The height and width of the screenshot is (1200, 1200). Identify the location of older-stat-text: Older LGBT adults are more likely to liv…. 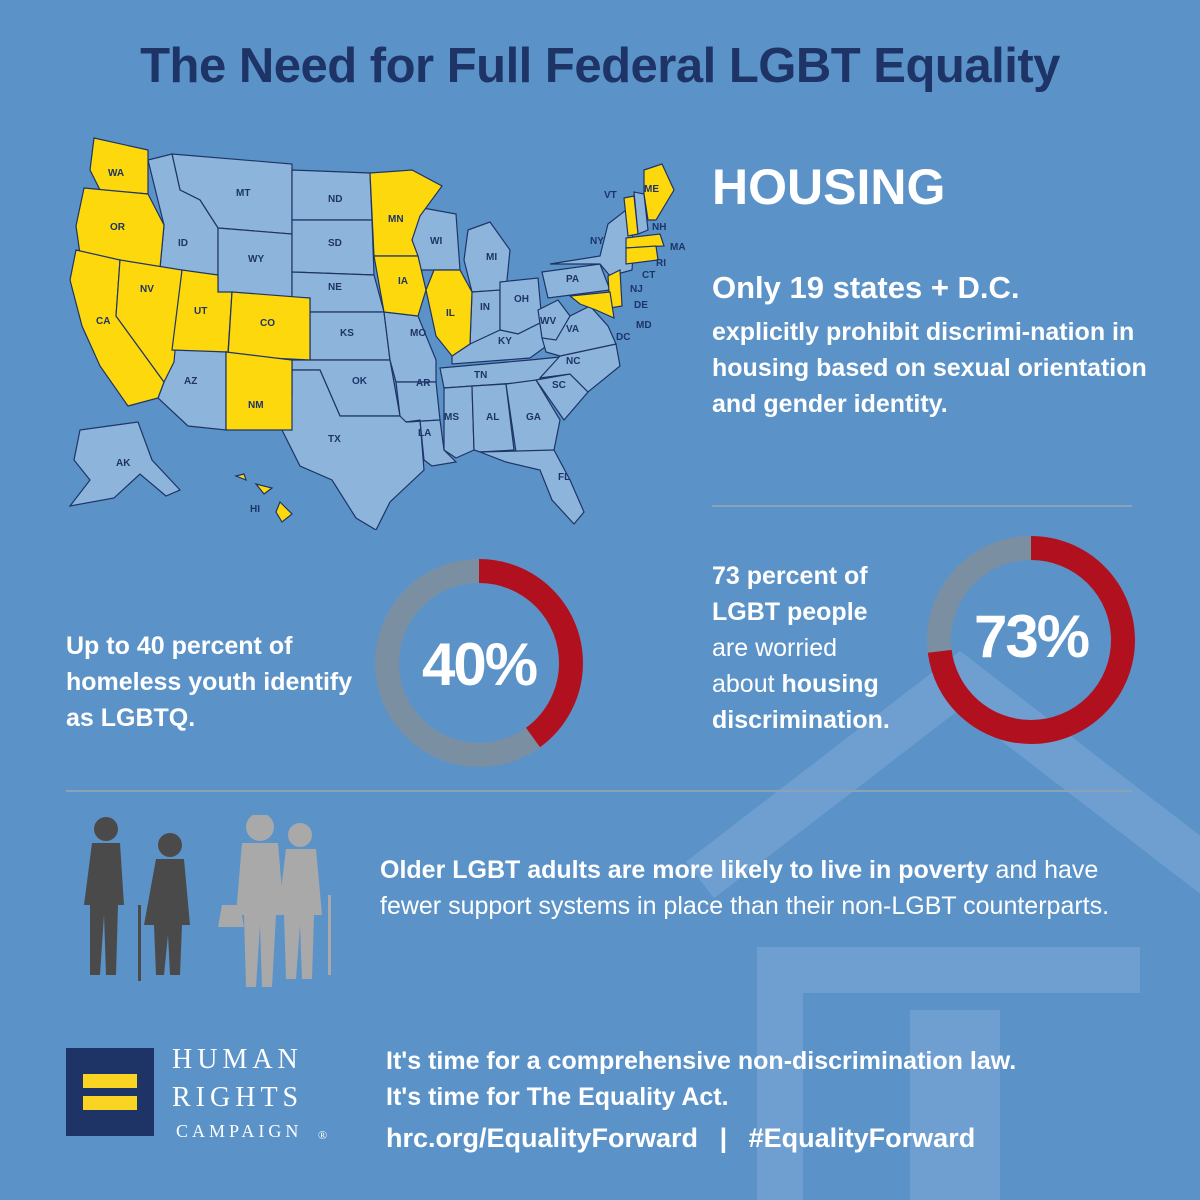
(770, 888).